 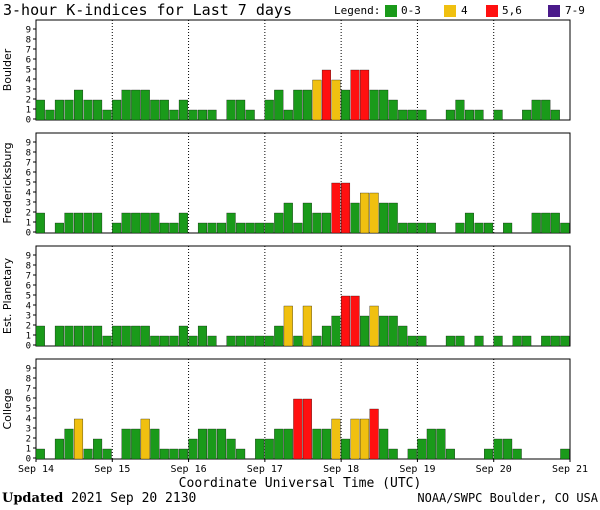 What do you see at coordinates (28, 31) in the screenshot?
I see `y-tick-label-boulder: 9` at bounding box center [28, 31].